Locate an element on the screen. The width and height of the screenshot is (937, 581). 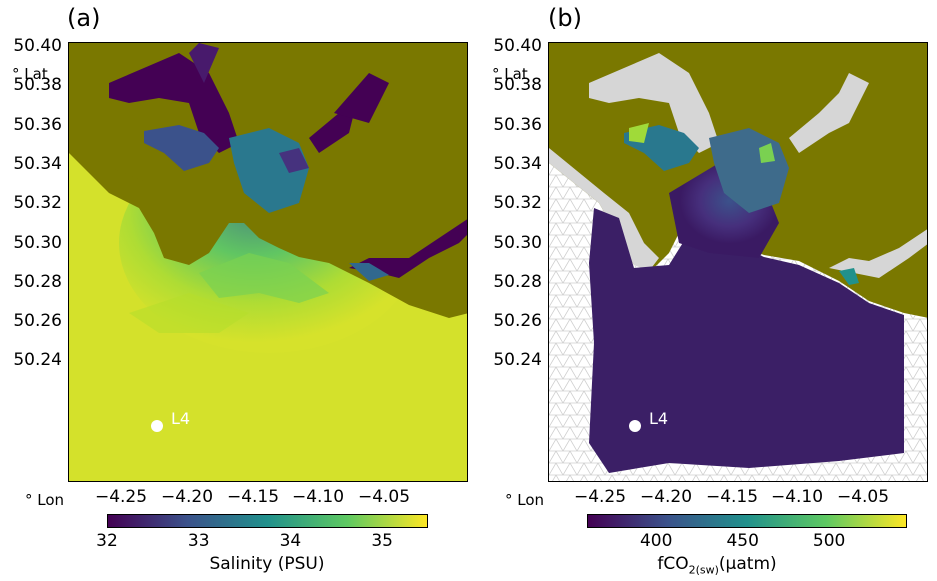
panel-b-colorbar-title: fCO2(sw)(μatm) is located at coordinates (716, 565).